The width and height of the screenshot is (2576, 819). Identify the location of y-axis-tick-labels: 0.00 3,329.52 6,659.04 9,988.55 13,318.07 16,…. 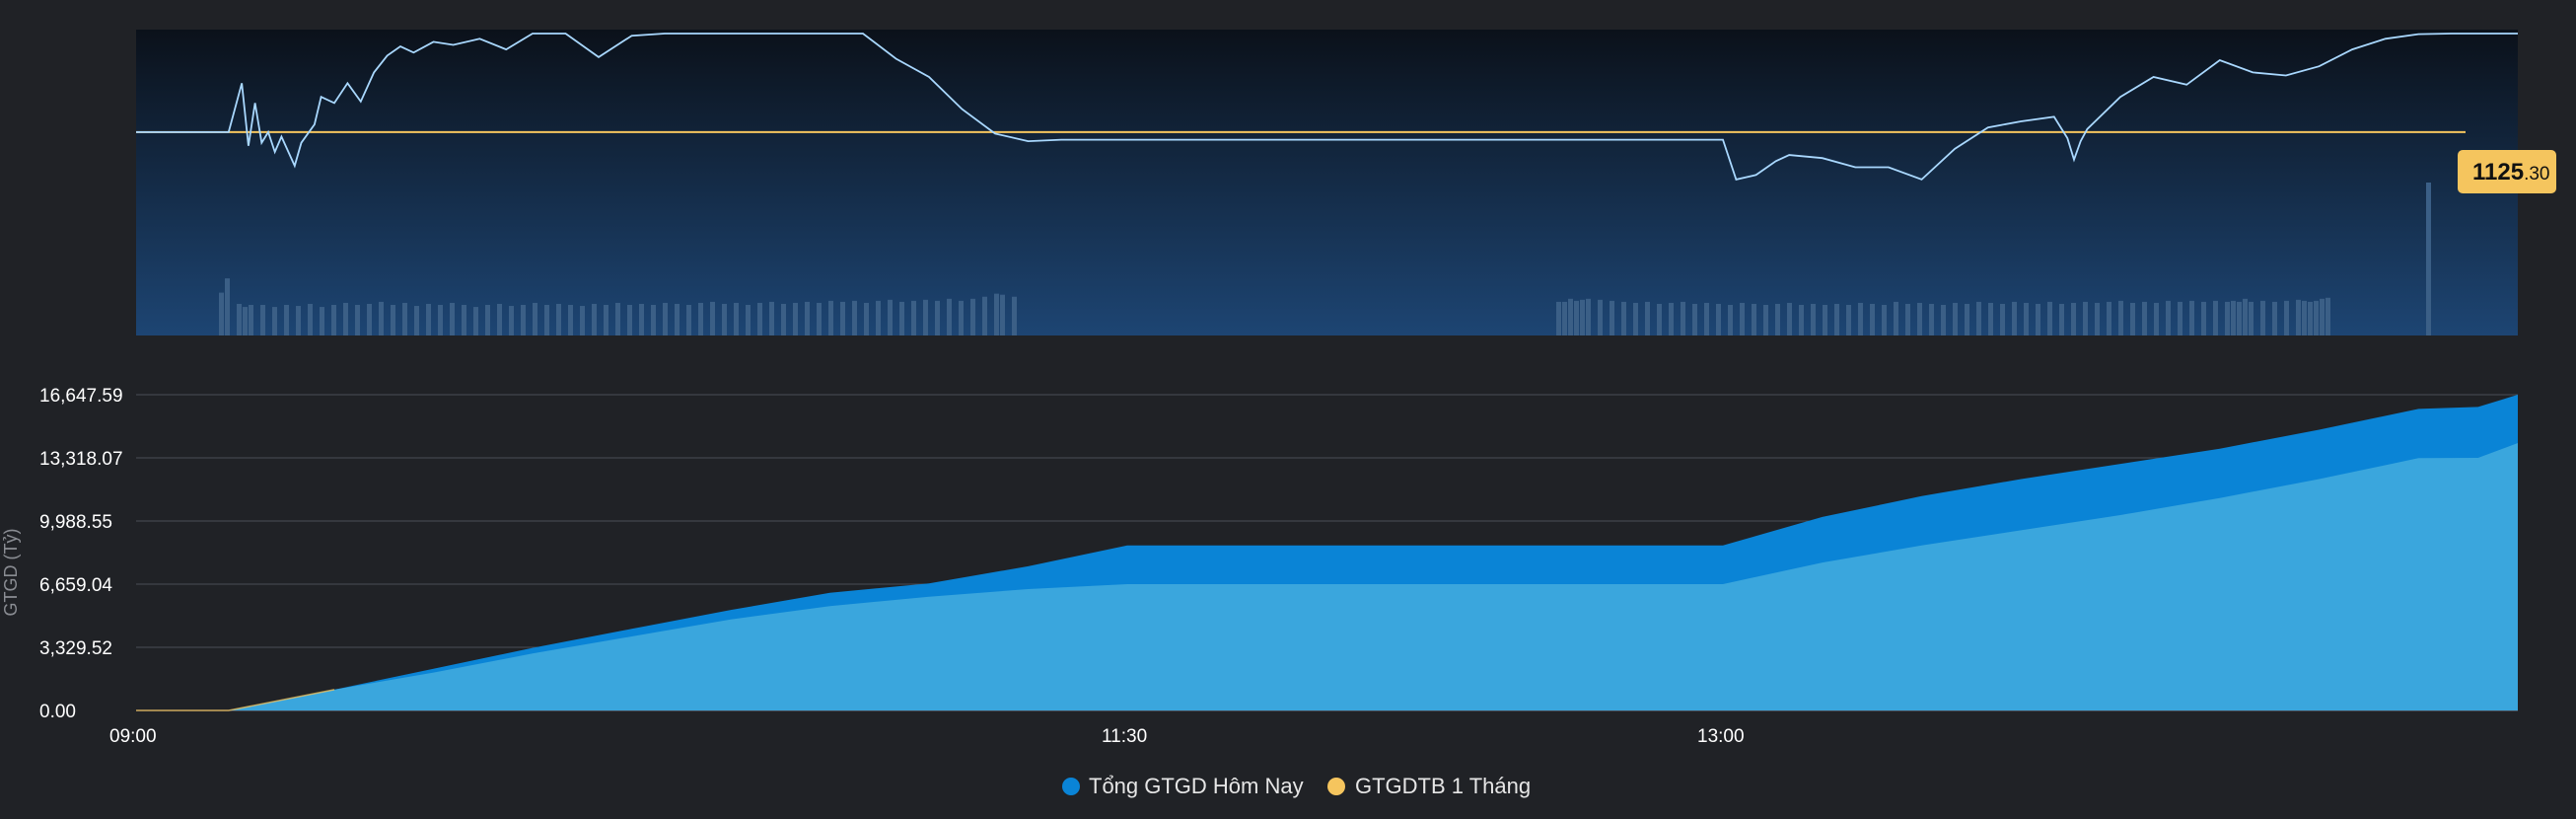
(81, 554).